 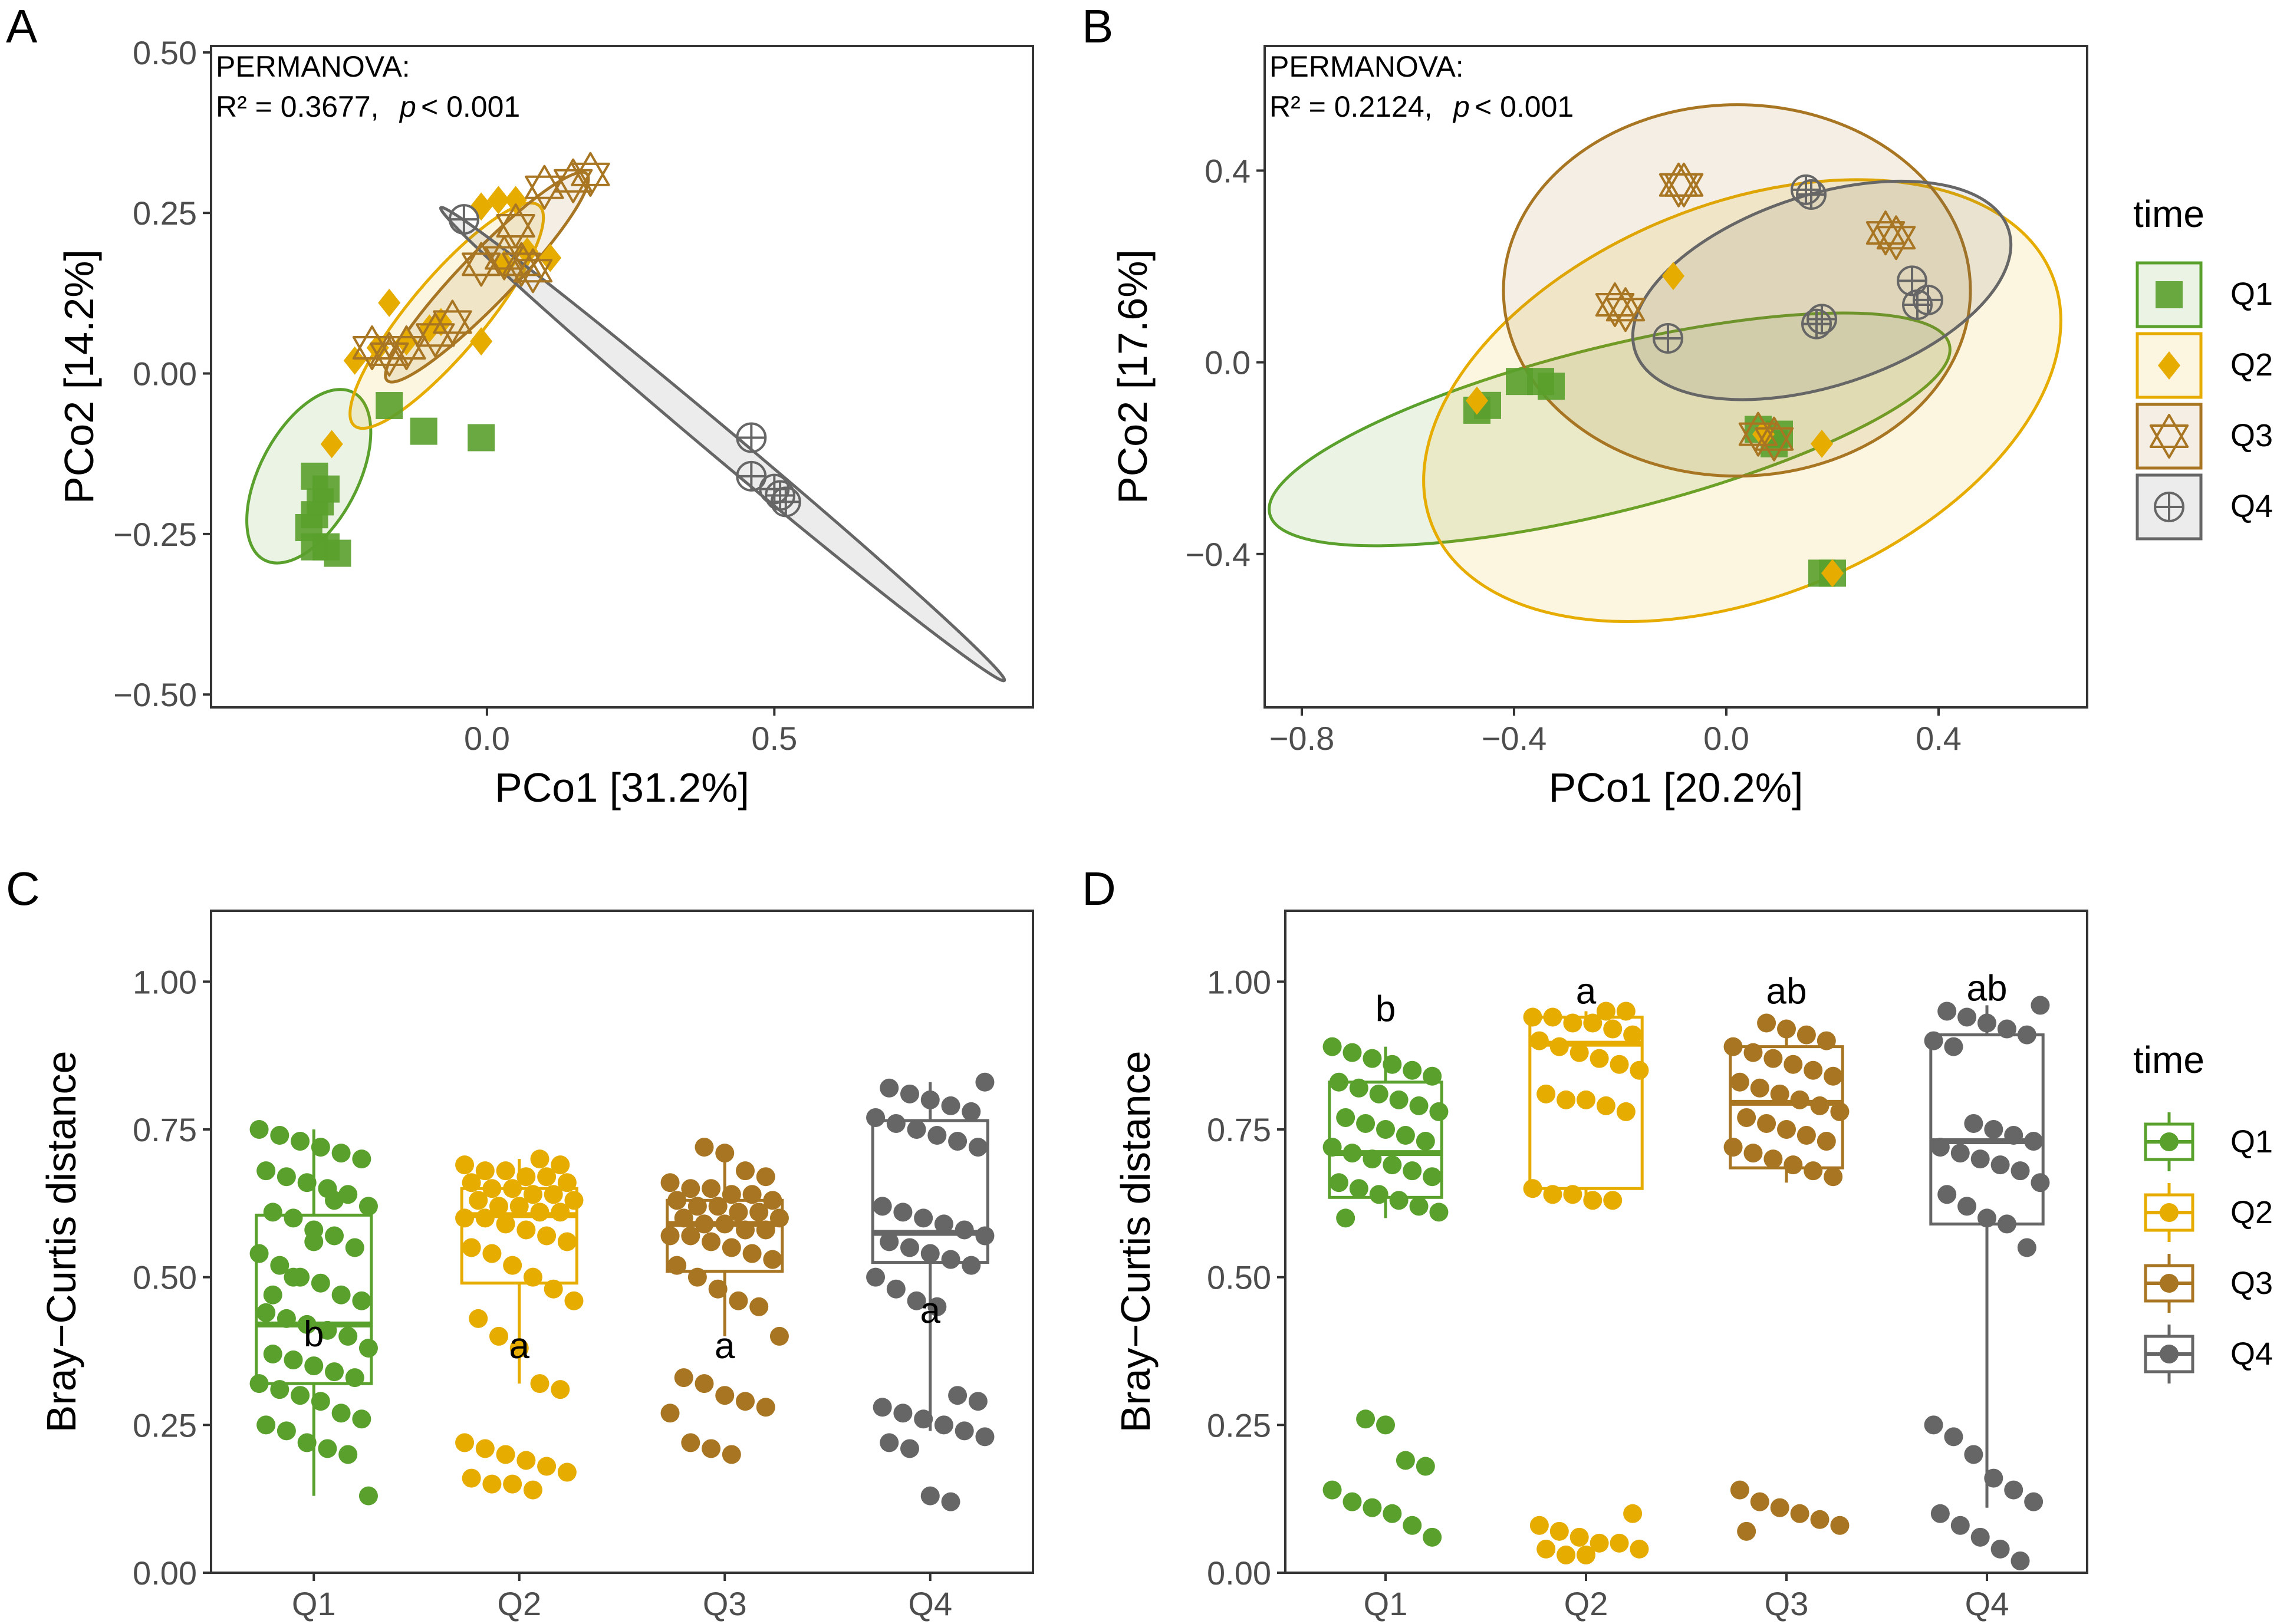 What do you see at coordinates (1228, 362) in the screenshot?
I see `y-tick-label: 0.0` at bounding box center [1228, 362].